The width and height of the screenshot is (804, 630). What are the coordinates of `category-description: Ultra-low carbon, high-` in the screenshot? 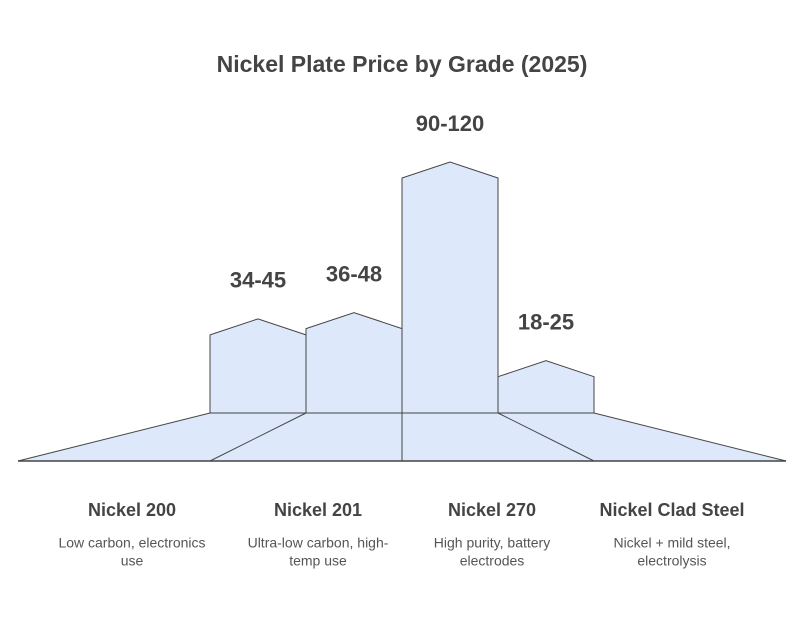 It's located at (318, 543).